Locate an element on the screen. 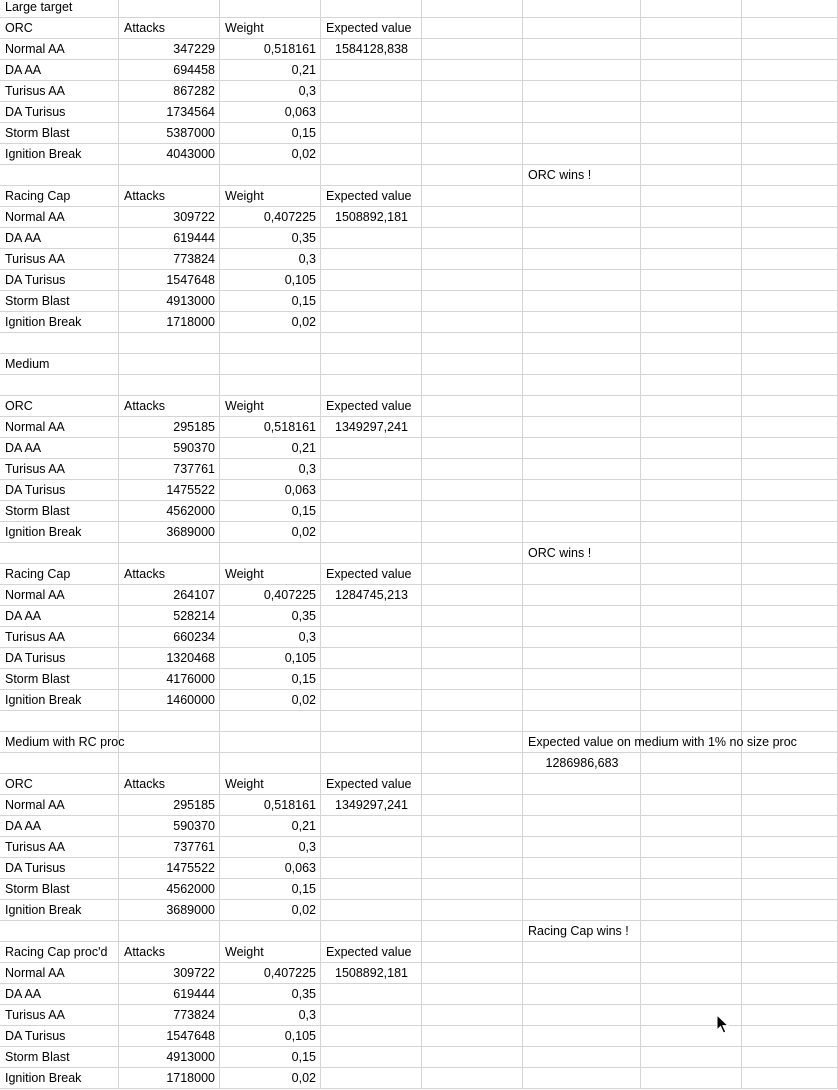 The height and width of the screenshot is (1090, 838). cell-r15-c8 is located at coordinates (790, 301).